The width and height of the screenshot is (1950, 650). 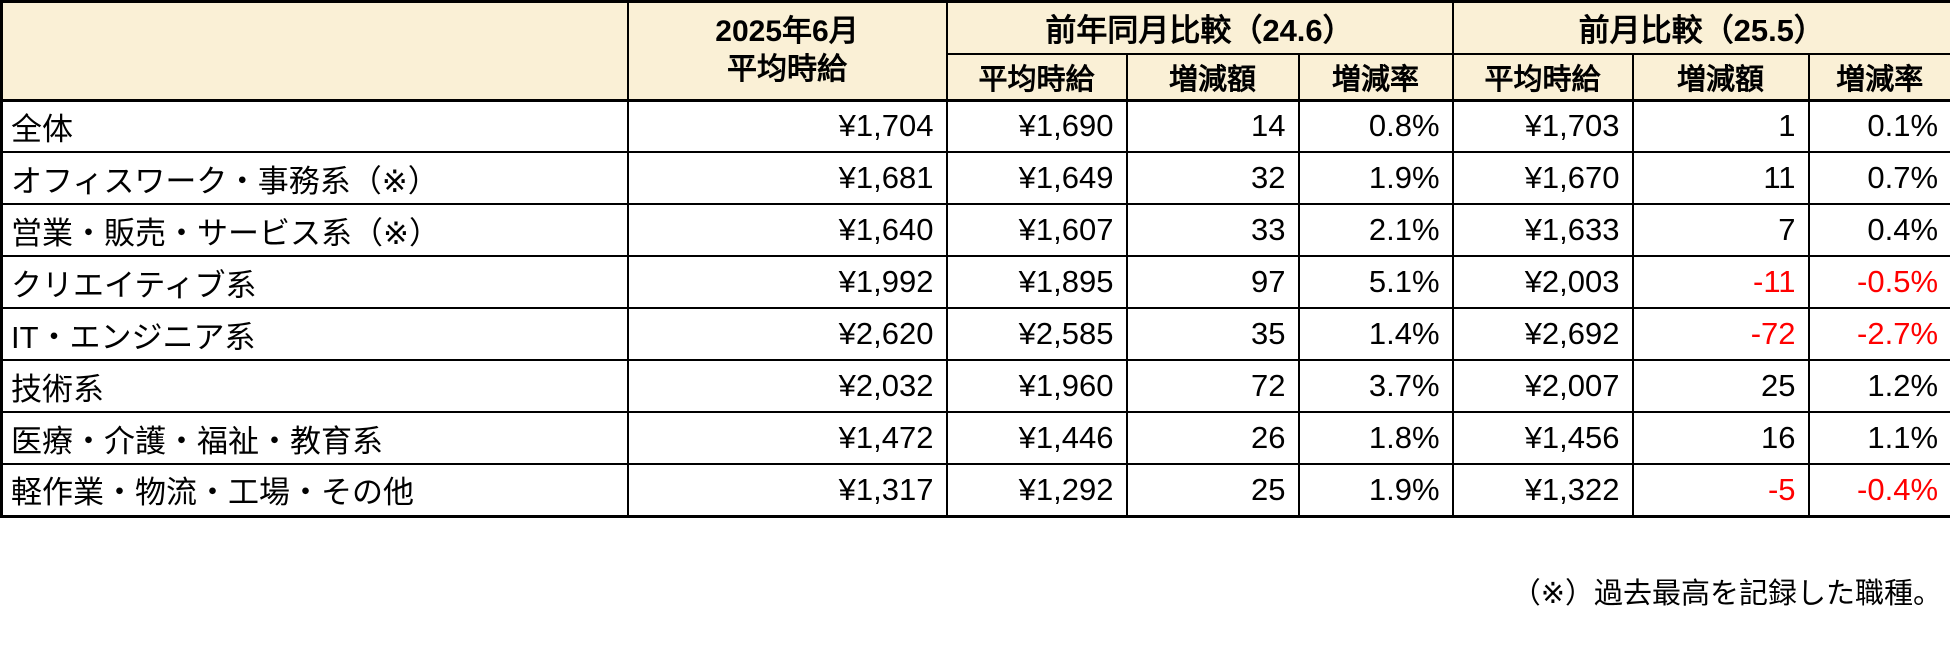 I want to click on mom-diff-cell: -11, so click(x=1720, y=282).